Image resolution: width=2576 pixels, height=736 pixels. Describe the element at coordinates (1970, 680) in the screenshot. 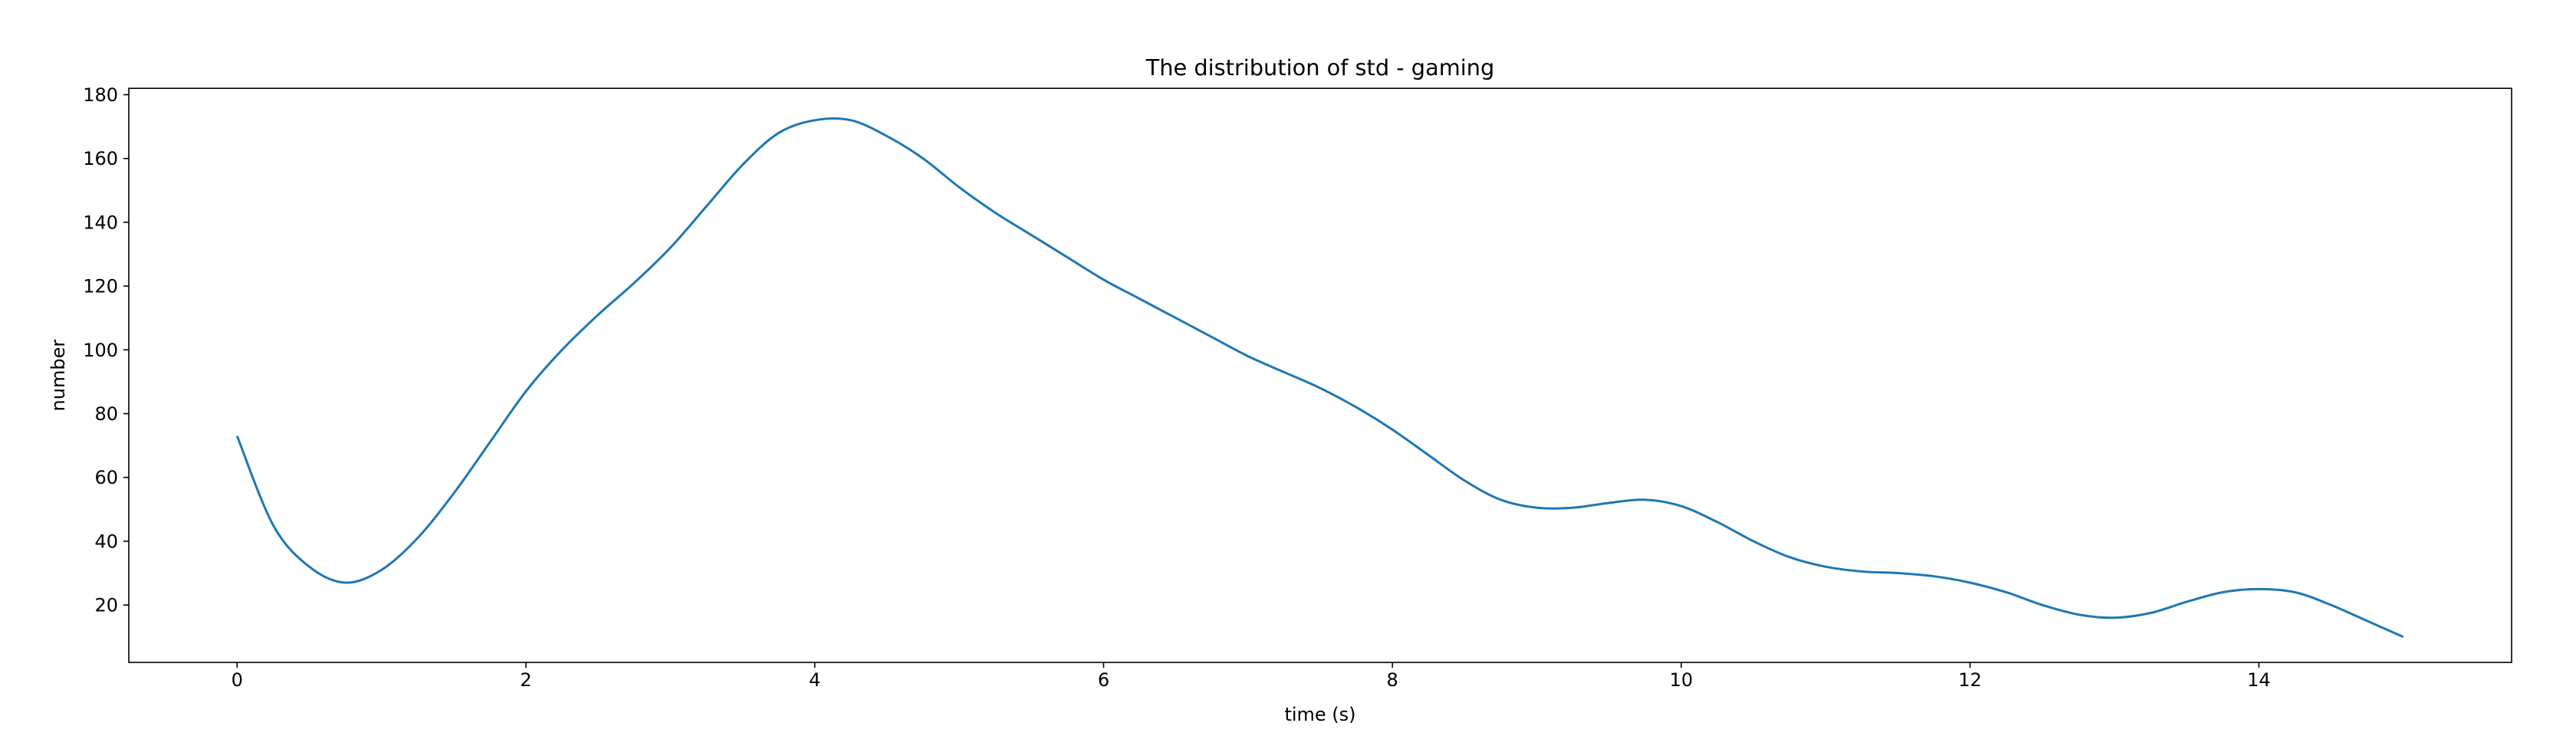

I see `x-tick-label: 12` at that location.